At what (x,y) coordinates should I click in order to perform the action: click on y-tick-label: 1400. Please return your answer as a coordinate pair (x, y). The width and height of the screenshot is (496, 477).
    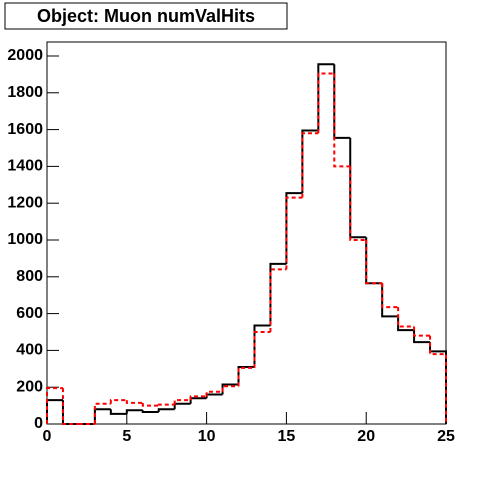
    Looking at the image, I should click on (25, 166).